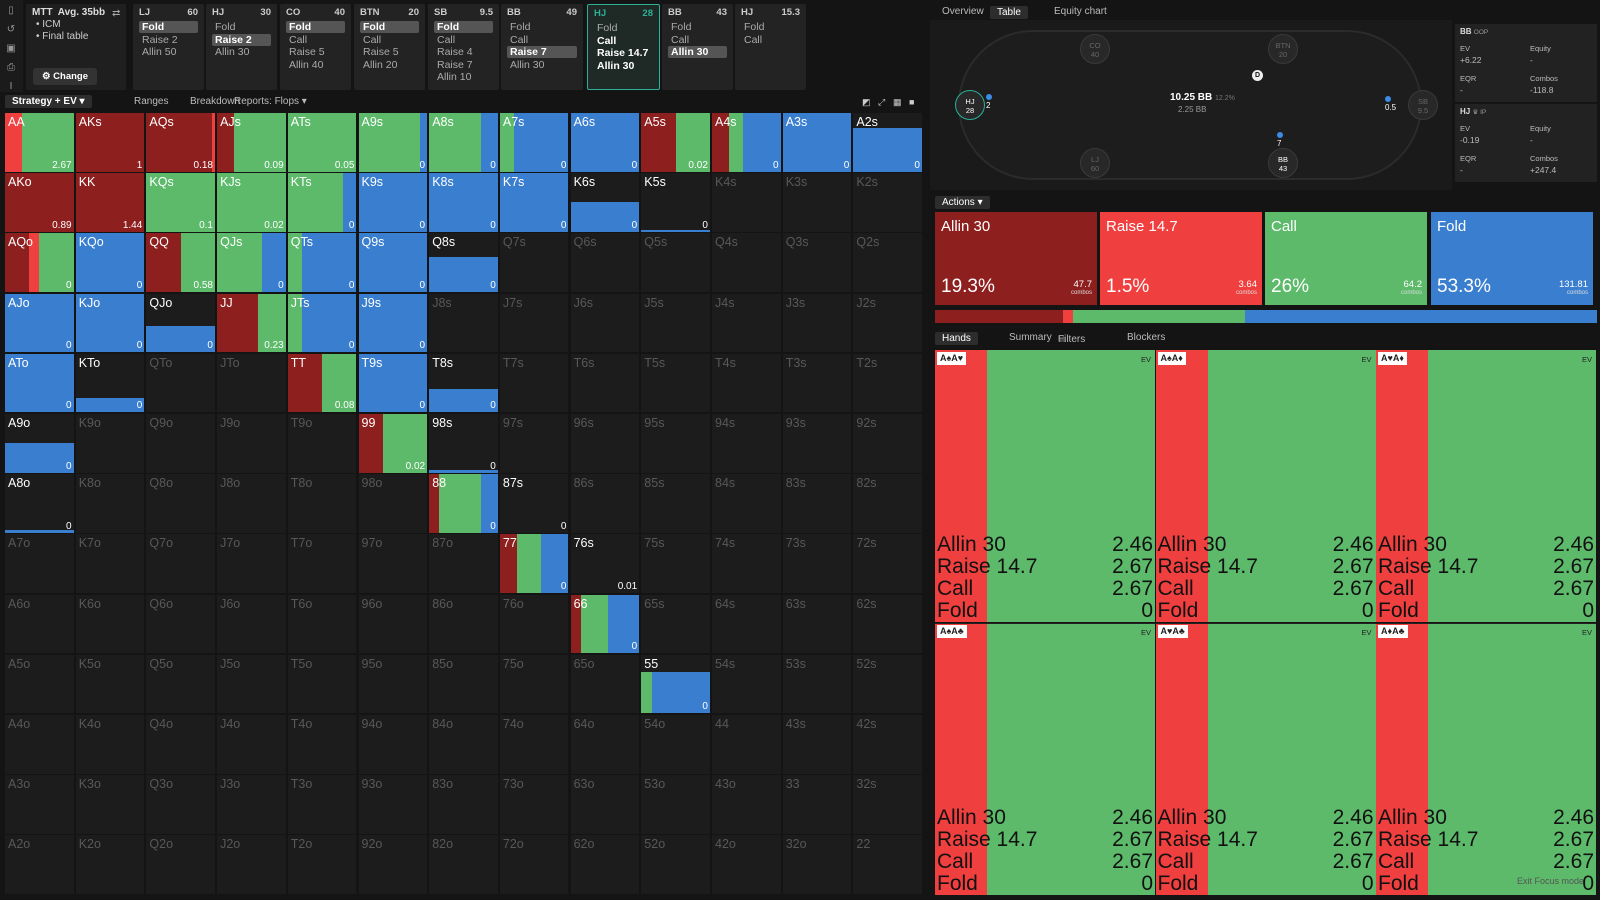 Image resolution: width=1600 pixels, height=900 pixels. What do you see at coordinates (605, 262) in the screenshot?
I see `hand-cell-q6s: Q6s` at bounding box center [605, 262].